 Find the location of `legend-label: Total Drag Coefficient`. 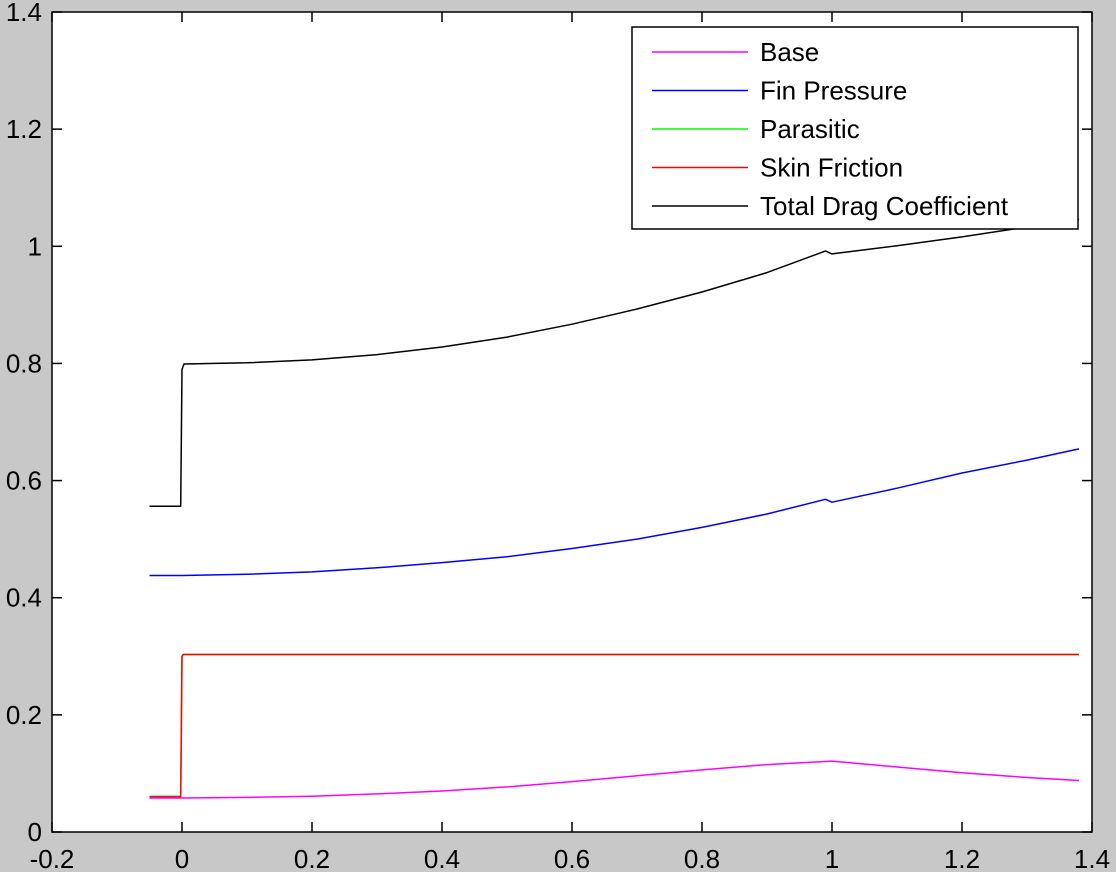

legend-label: Total Drag Coefficient is located at coordinates (884, 206).